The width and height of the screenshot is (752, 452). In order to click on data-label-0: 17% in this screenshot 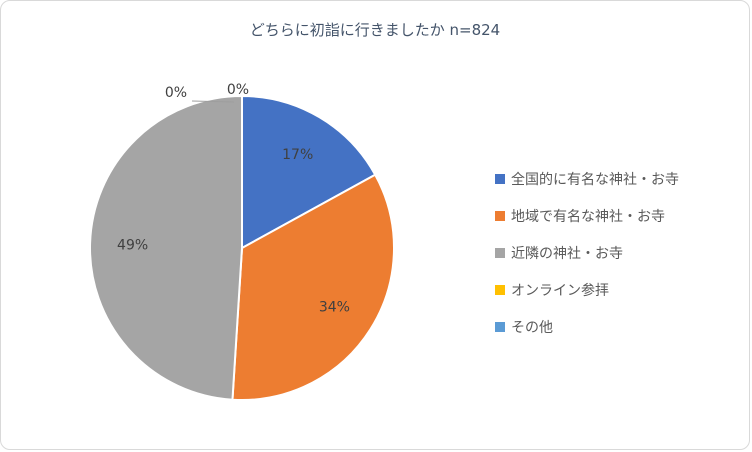, I will do `click(297, 155)`.